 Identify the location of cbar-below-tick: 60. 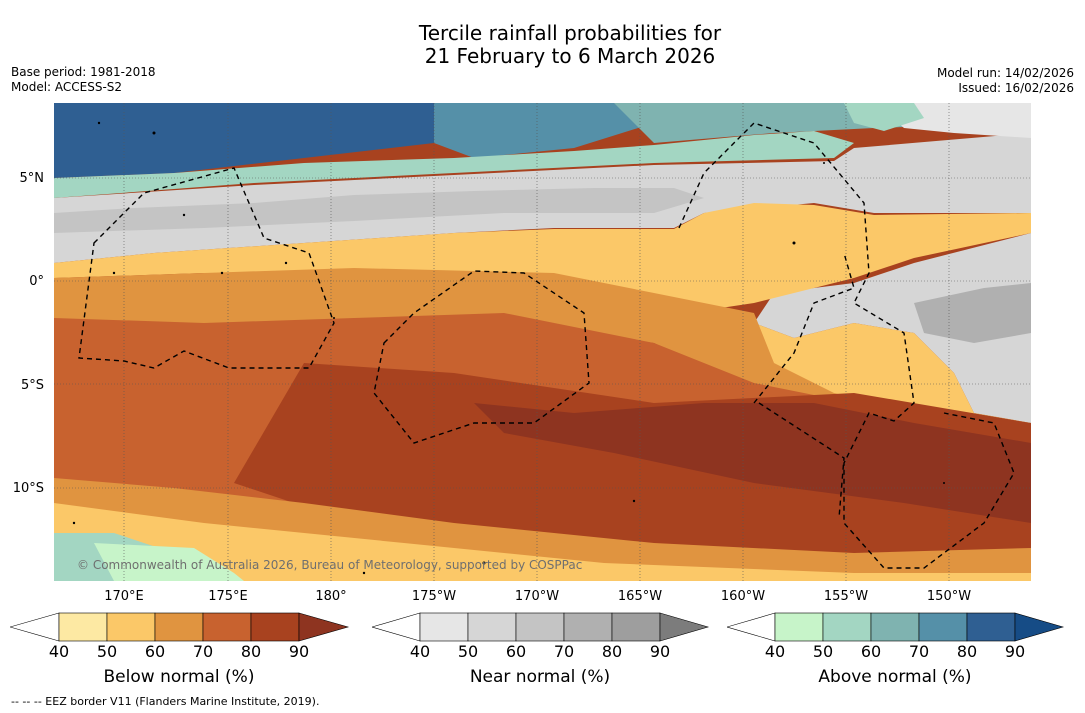
(155, 651).